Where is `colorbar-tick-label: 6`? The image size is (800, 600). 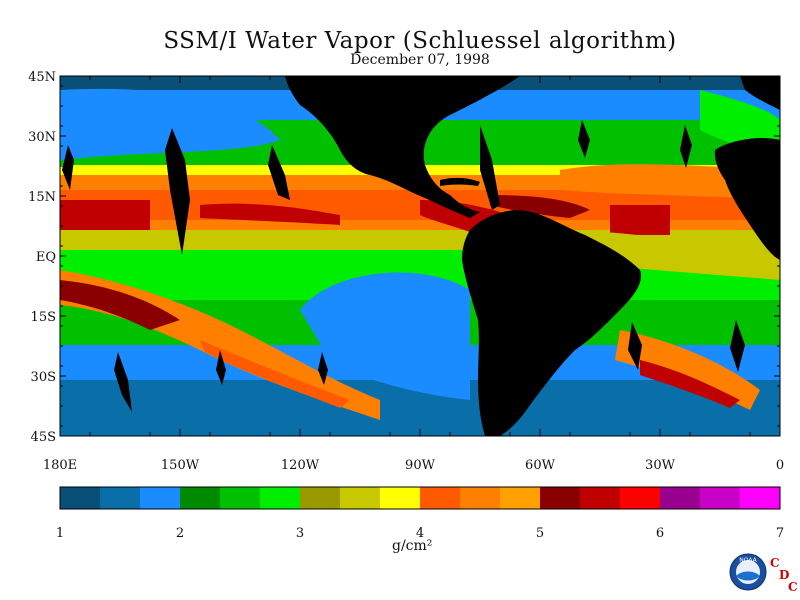 colorbar-tick-label: 6 is located at coordinates (660, 533).